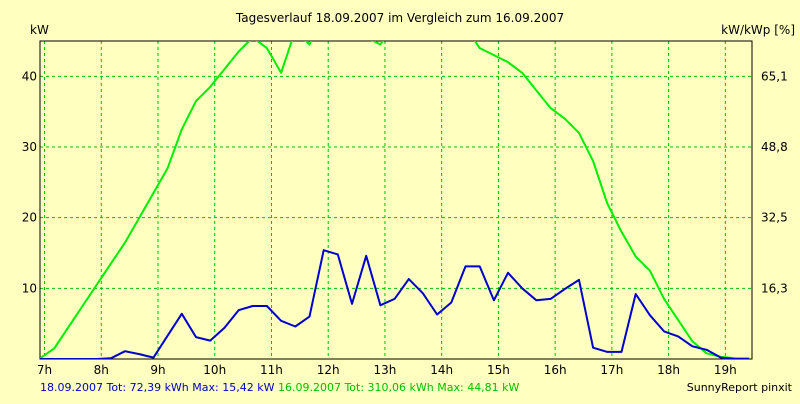 This screenshot has width=800, height=404. I want to click on y-axis-label-right: kW/kWp [%], so click(758, 30).